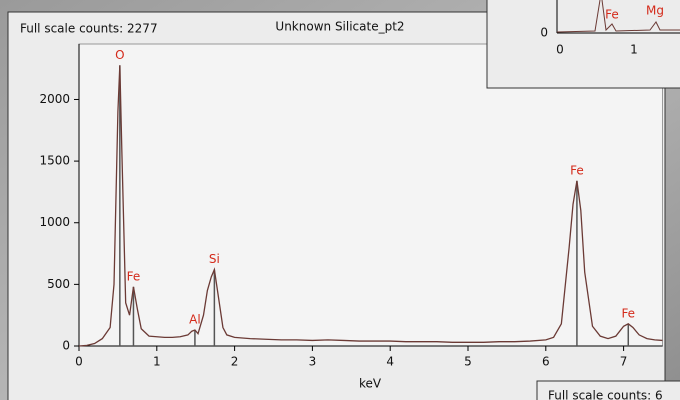 This screenshot has width=680, height=400. Describe the element at coordinates (546, 362) in the screenshot. I see `x-tick-label: 6` at that location.